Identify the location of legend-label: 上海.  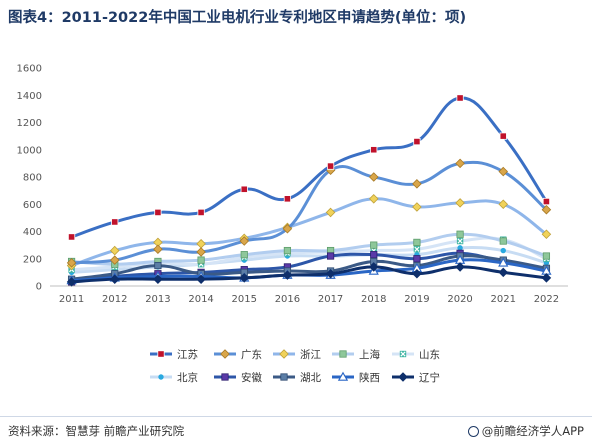
(369, 354).